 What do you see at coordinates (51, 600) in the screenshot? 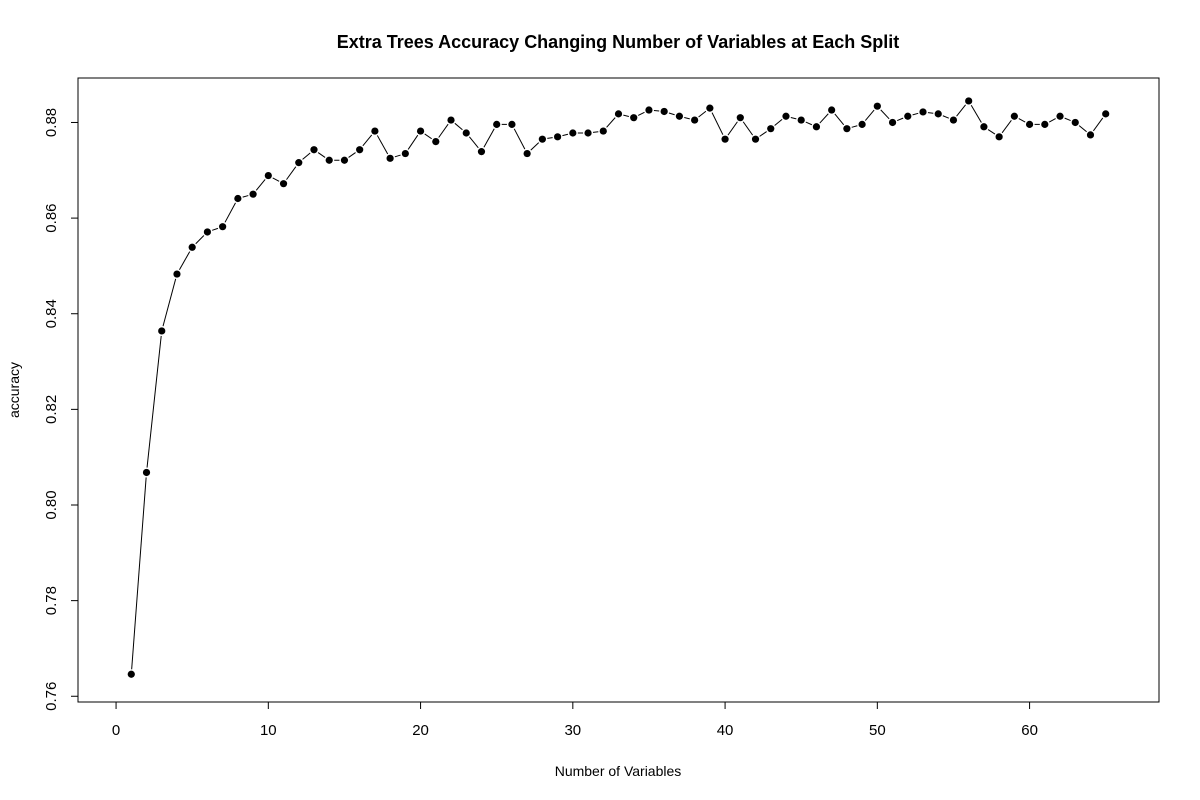
I see `y-tick-label: 0.78` at bounding box center [51, 600].